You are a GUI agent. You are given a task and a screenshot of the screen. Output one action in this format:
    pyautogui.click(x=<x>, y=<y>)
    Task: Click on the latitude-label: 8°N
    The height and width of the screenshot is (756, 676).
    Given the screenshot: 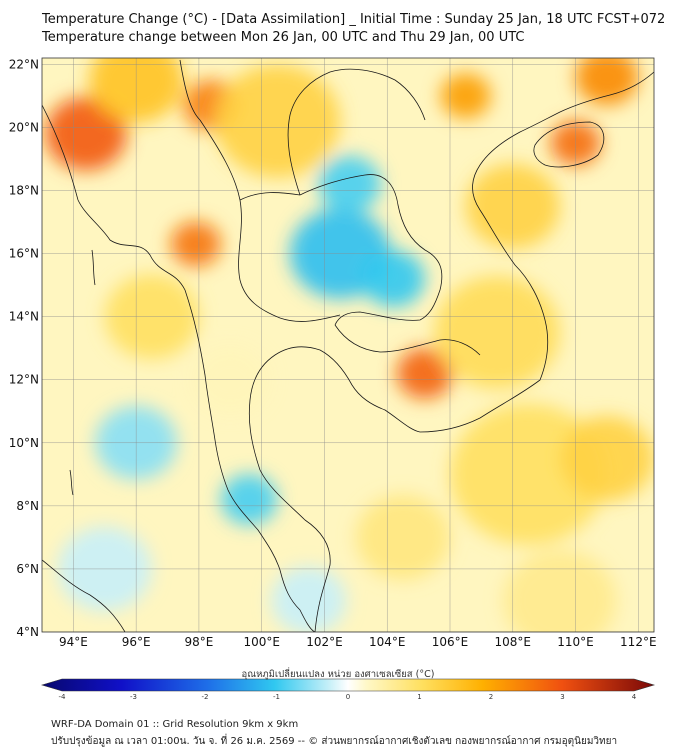 What is the action you would take?
    pyautogui.click(x=27, y=506)
    